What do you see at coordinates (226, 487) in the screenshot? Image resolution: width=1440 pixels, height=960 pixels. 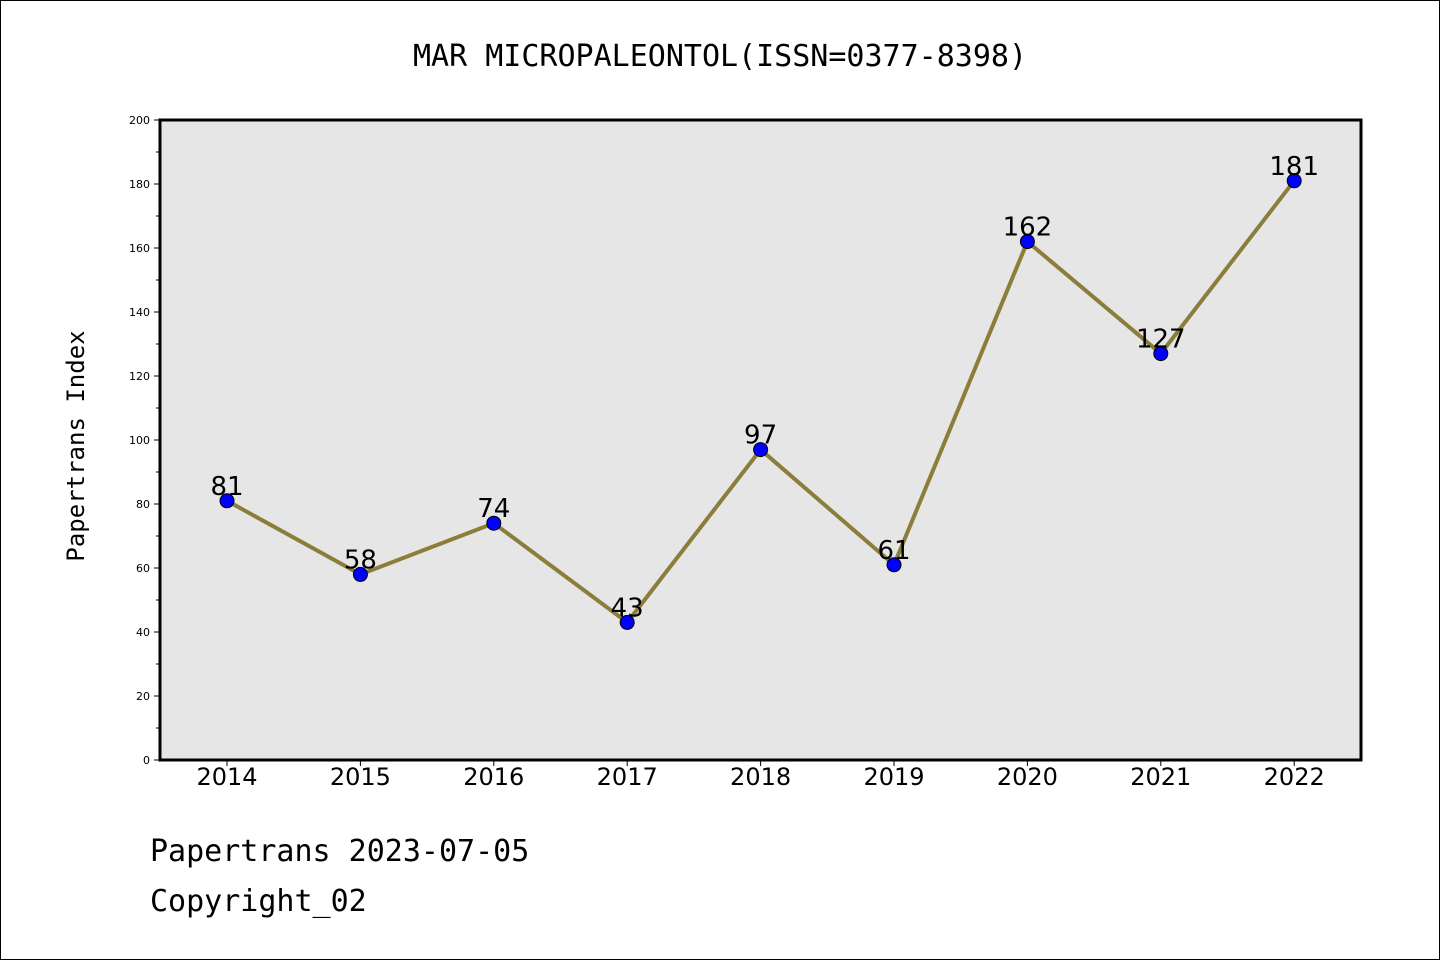 I see `data-label: 81` at bounding box center [226, 487].